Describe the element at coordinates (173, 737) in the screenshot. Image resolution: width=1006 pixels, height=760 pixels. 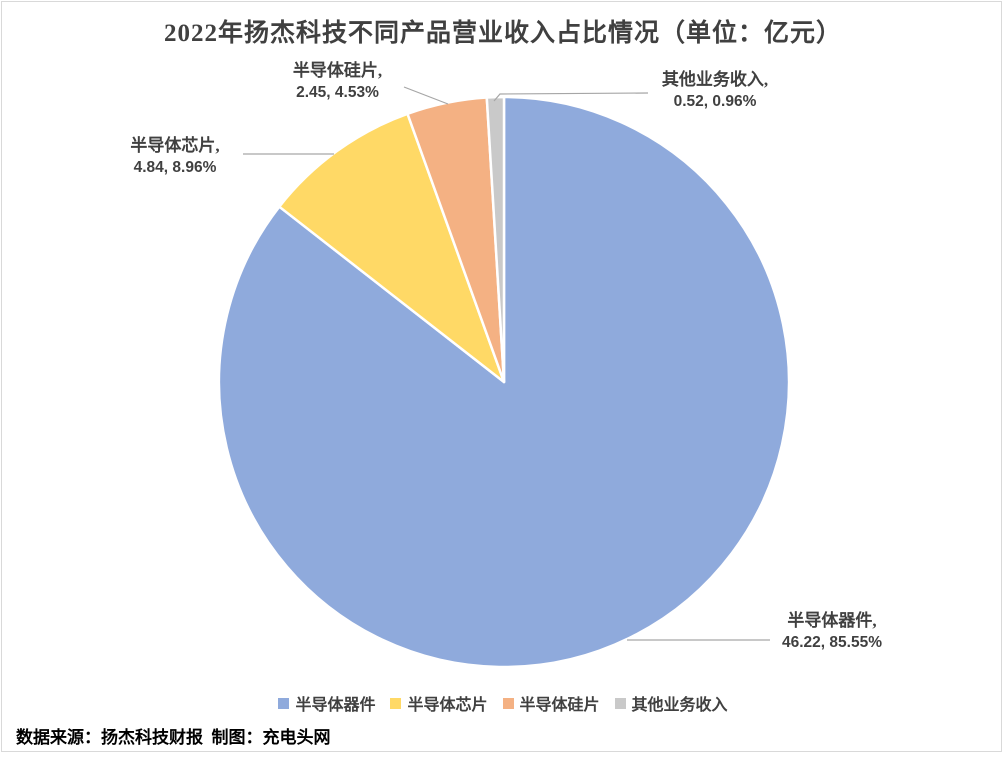
I see `source-note: 数据来源：扬杰科技财报 制图：充电头网` at that location.